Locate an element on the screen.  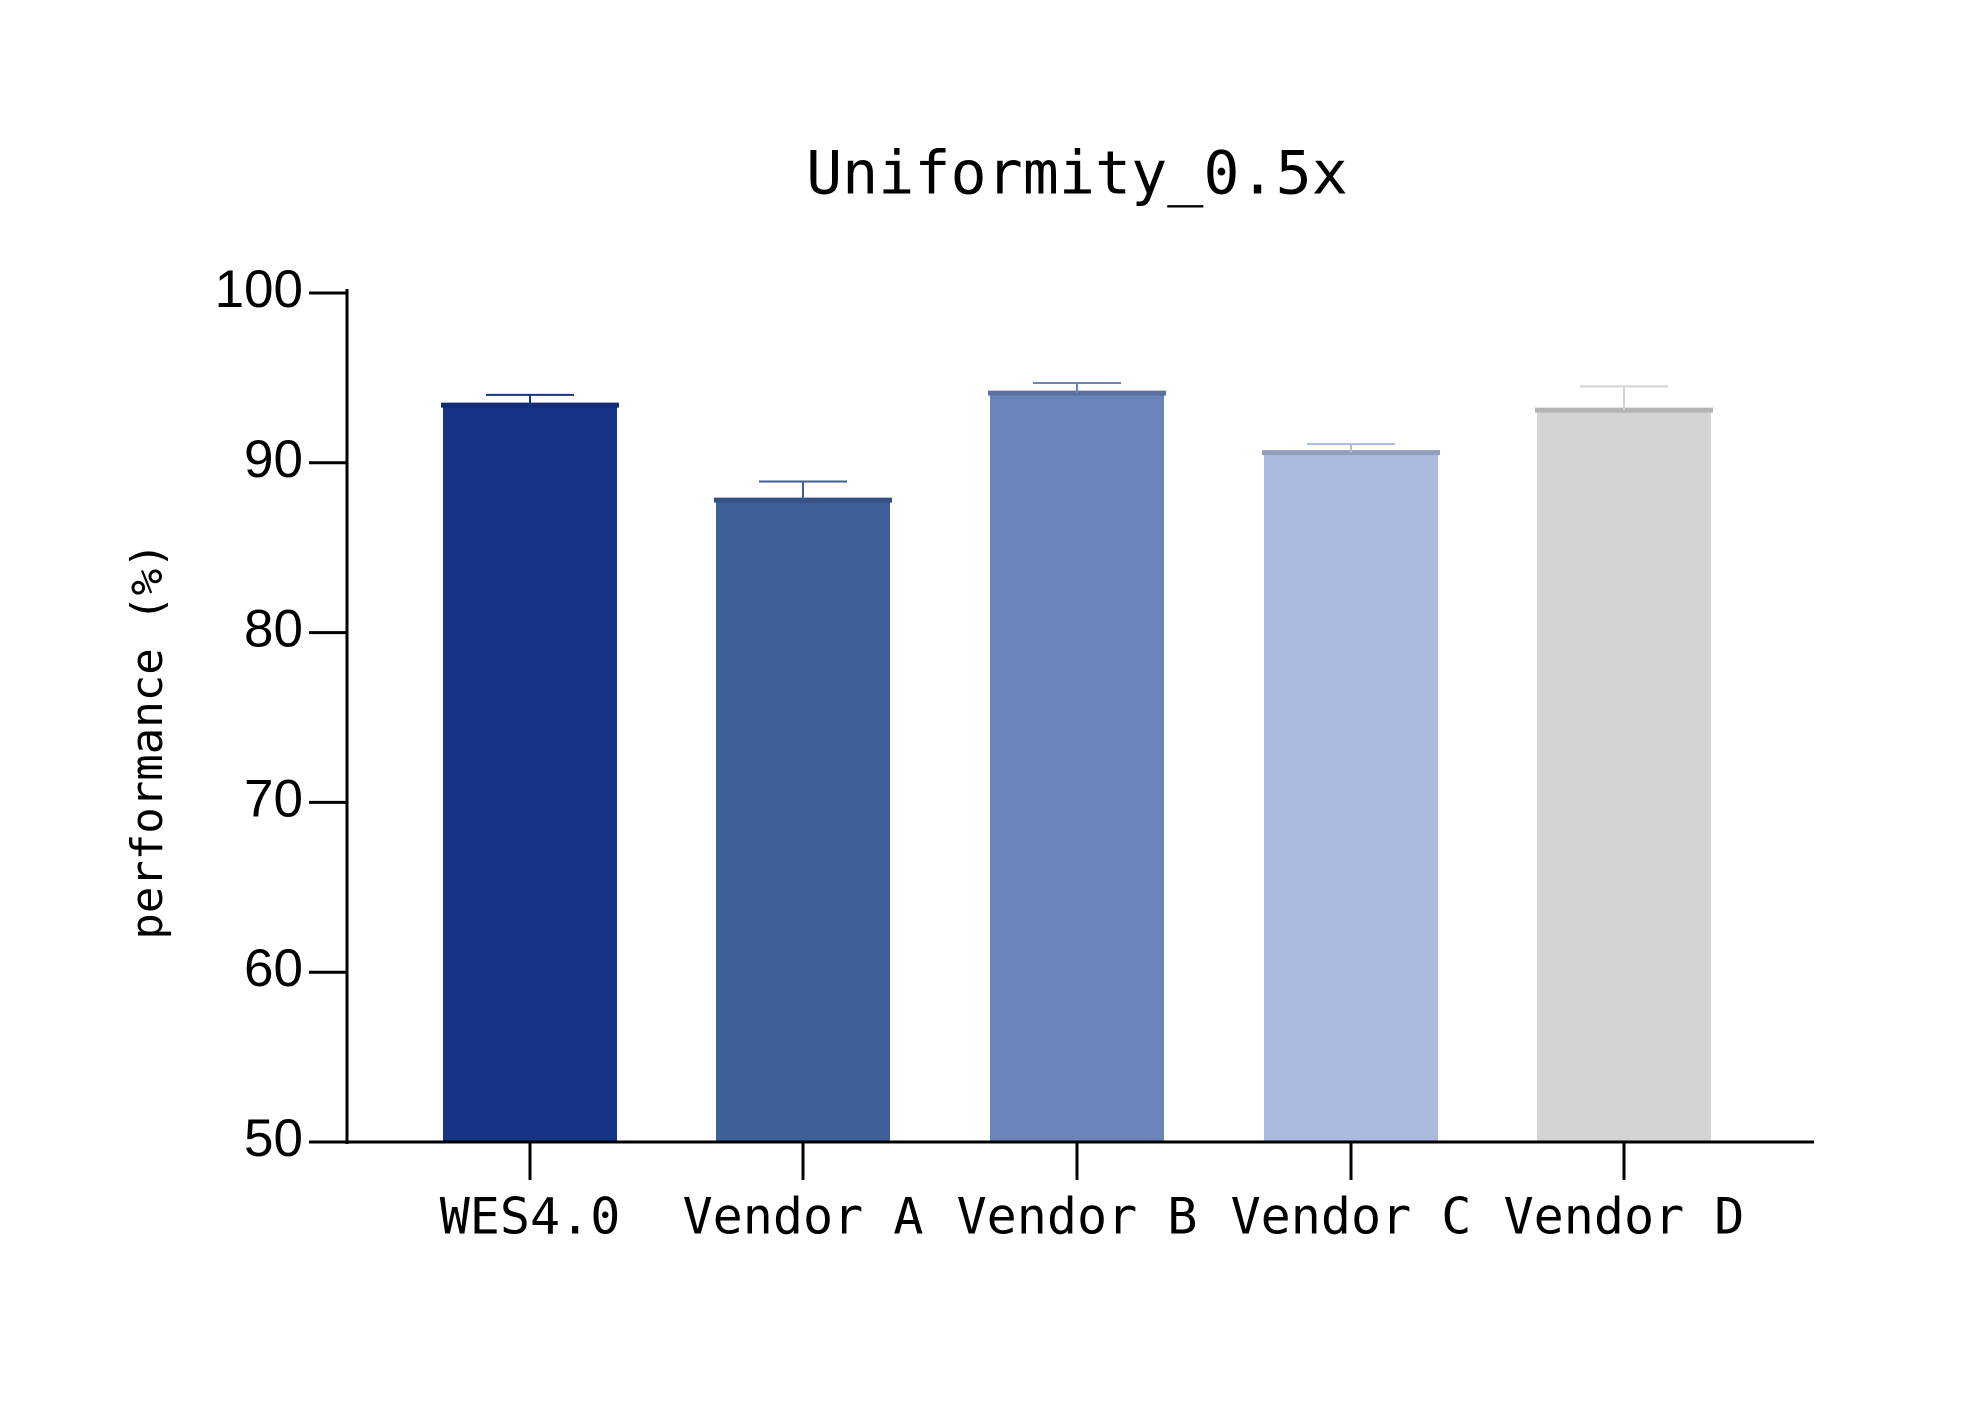
y-tick-label: 100 is located at coordinates (259, 289).